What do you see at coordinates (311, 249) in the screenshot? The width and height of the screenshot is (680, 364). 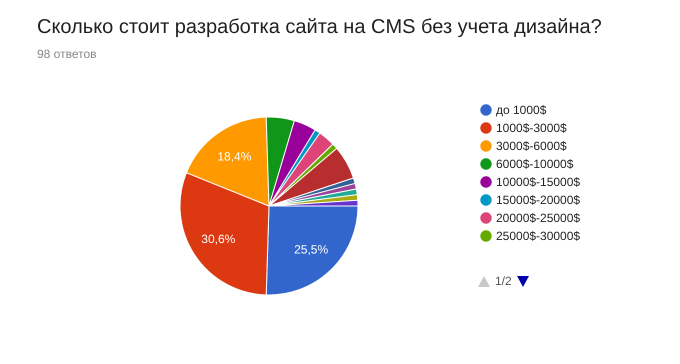 I see `data-label: 25,5%` at bounding box center [311, 249].